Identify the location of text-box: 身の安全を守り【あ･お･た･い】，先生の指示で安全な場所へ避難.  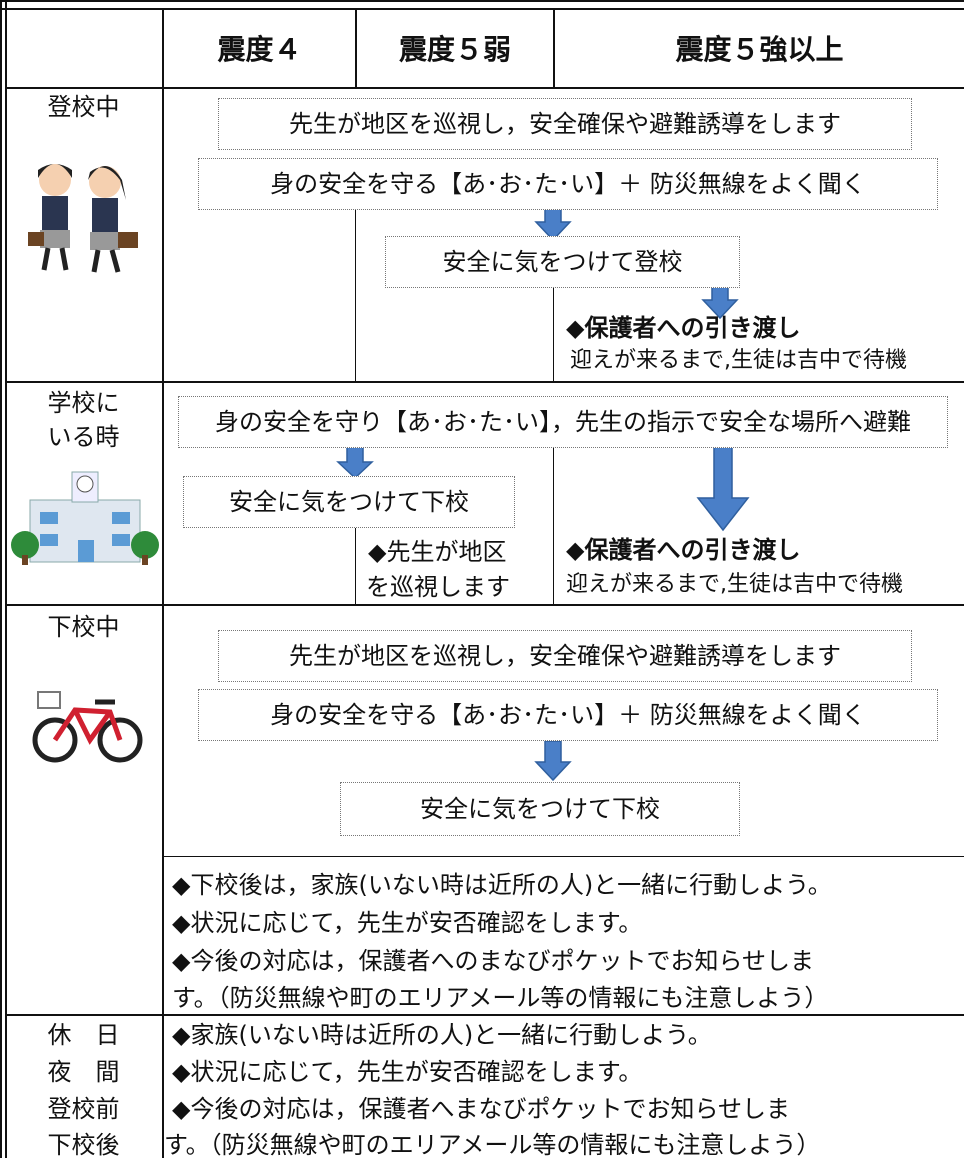
(563, 422).